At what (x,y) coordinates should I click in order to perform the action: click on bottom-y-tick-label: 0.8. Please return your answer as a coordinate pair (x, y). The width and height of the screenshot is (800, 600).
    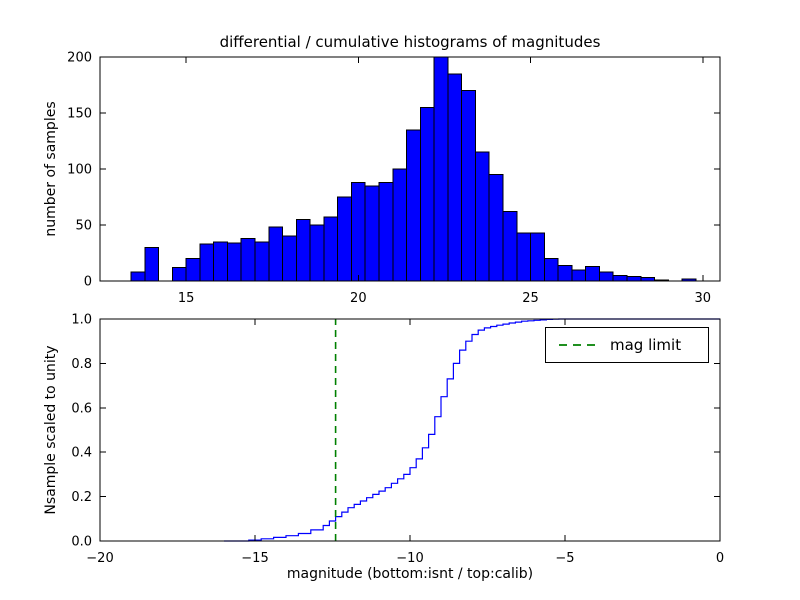
    Looking at the image, I should click on (81, 364).